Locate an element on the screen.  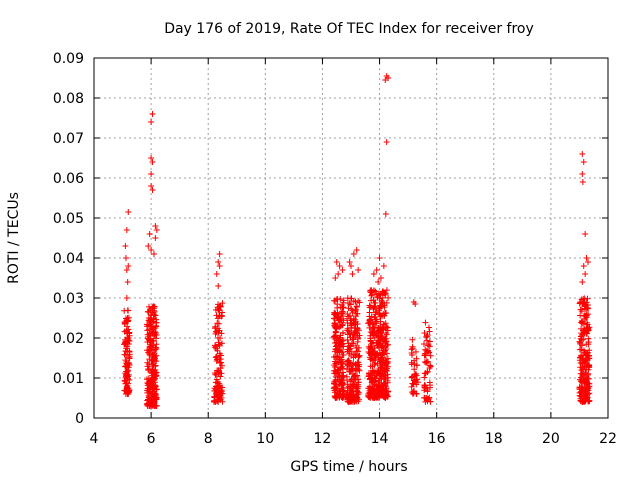
y-tick-label: 0.03 is located at coordinates (68, 299).